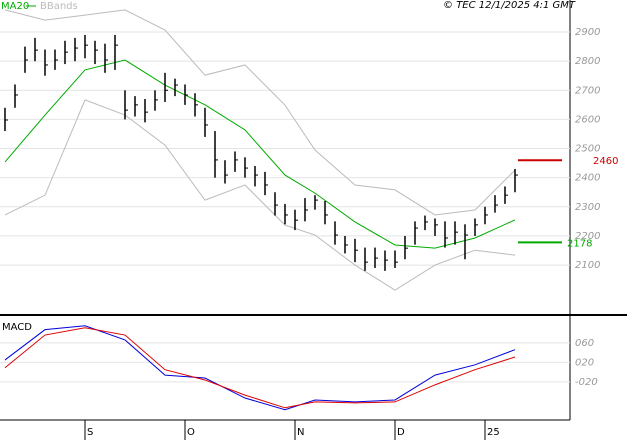 The image size is (627, 440). What do you see at coordinates (191, 432) in the screenshot?
I see `x-tick-label: O` at bounding box center [191, 432].